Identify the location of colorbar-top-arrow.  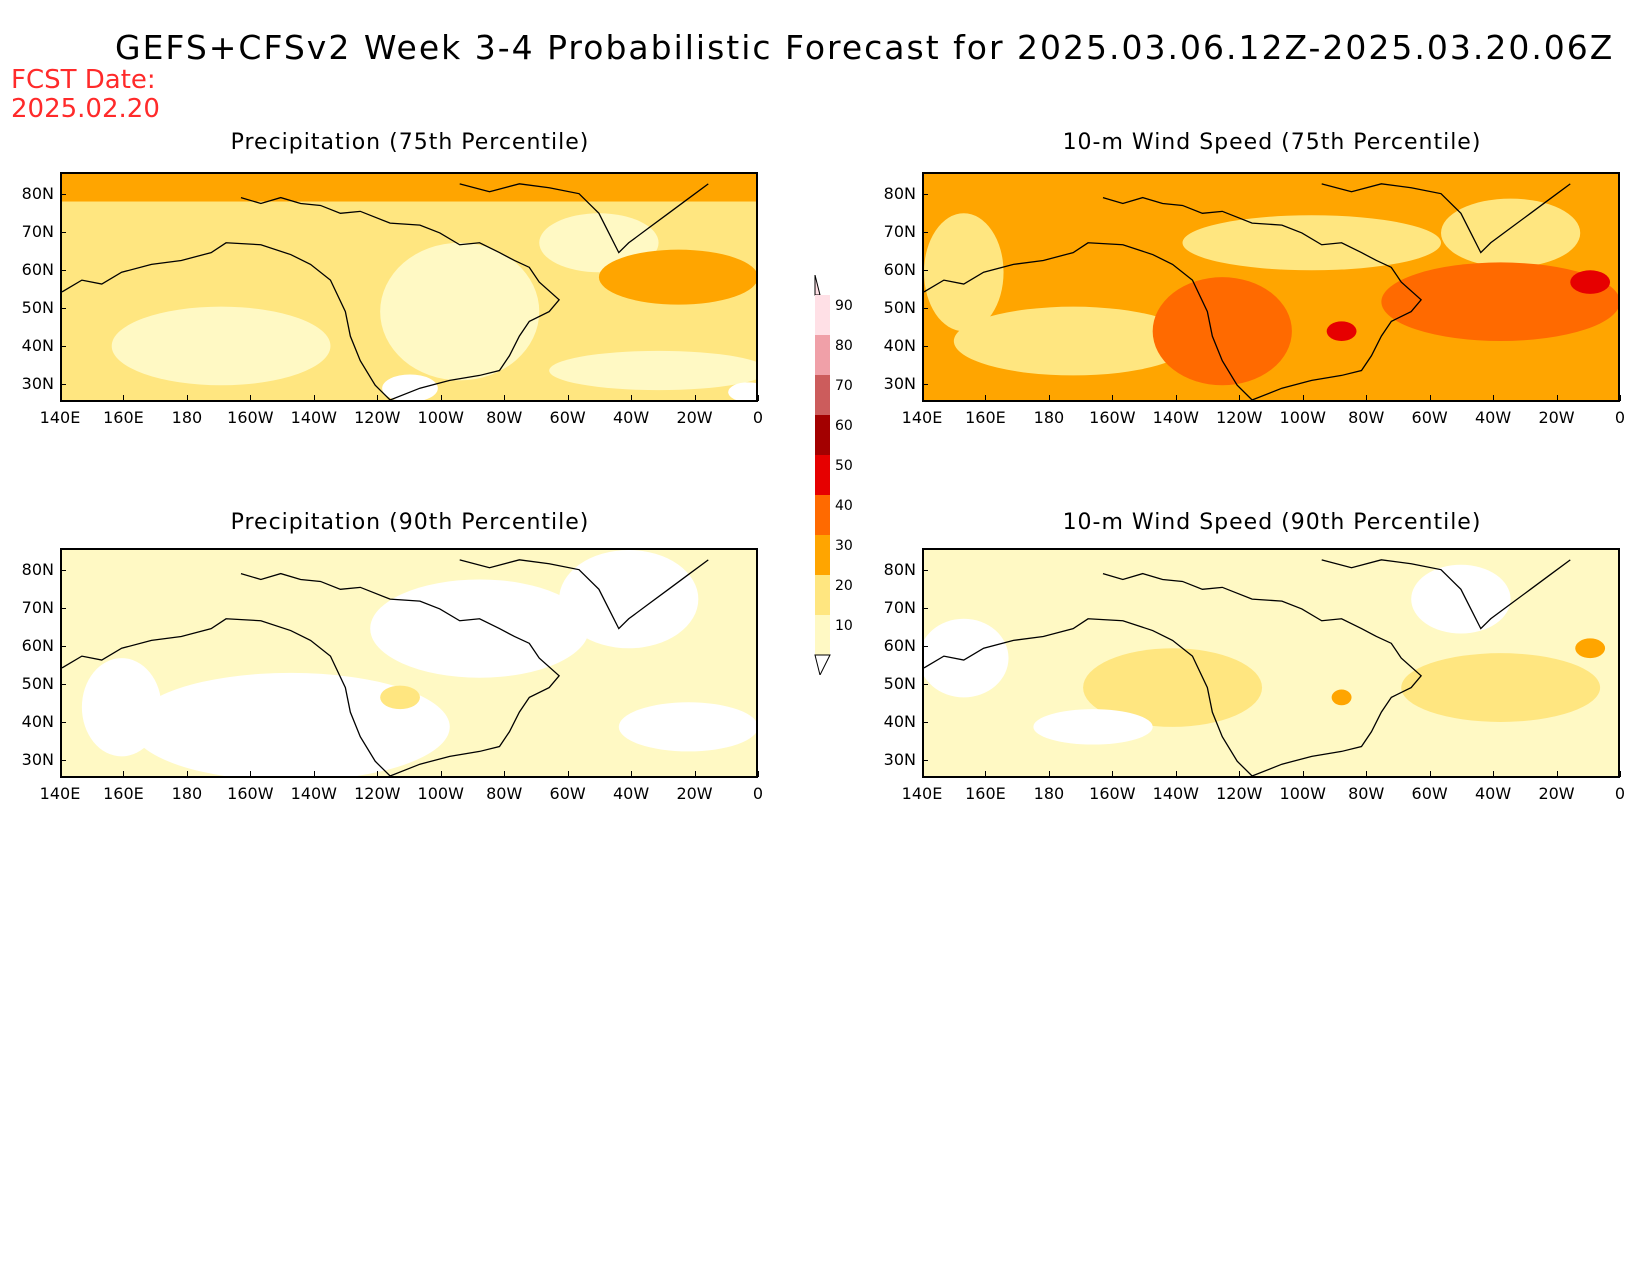
(817, 285).